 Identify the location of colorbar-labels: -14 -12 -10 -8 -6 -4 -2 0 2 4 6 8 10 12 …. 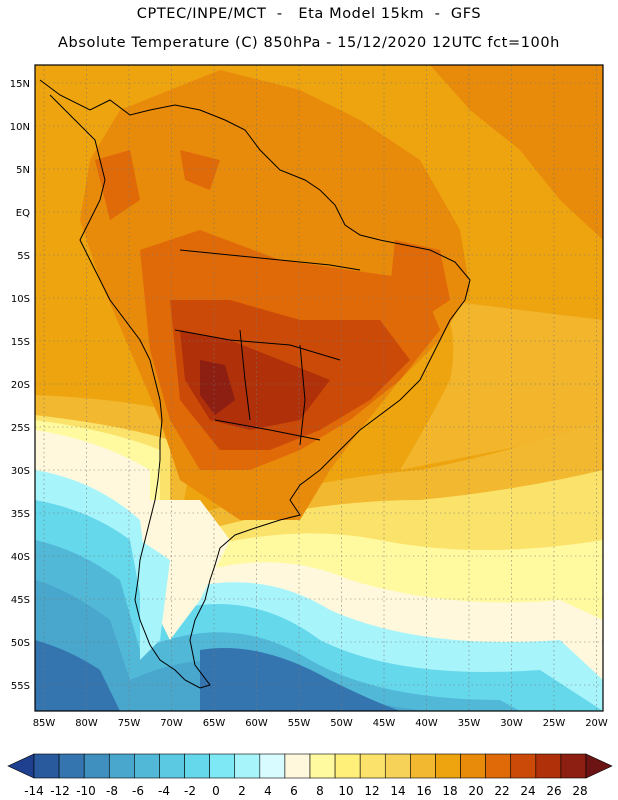
(305, 791).